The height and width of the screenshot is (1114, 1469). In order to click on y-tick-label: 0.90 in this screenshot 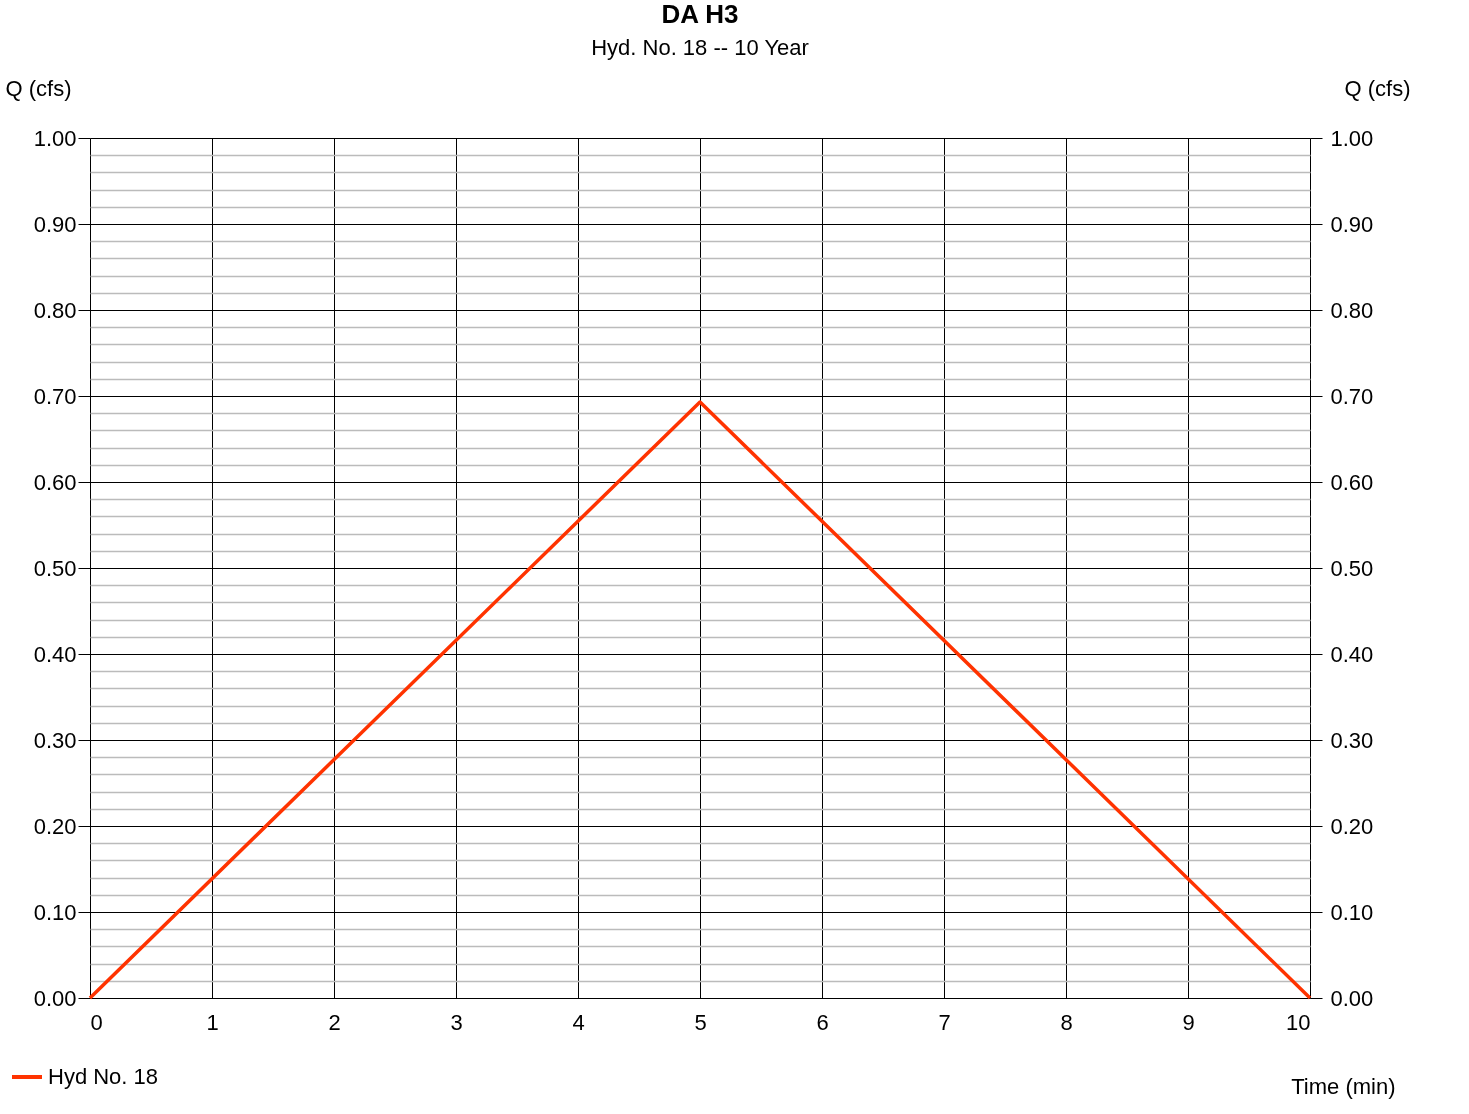, I will do `click(55, 224)`.